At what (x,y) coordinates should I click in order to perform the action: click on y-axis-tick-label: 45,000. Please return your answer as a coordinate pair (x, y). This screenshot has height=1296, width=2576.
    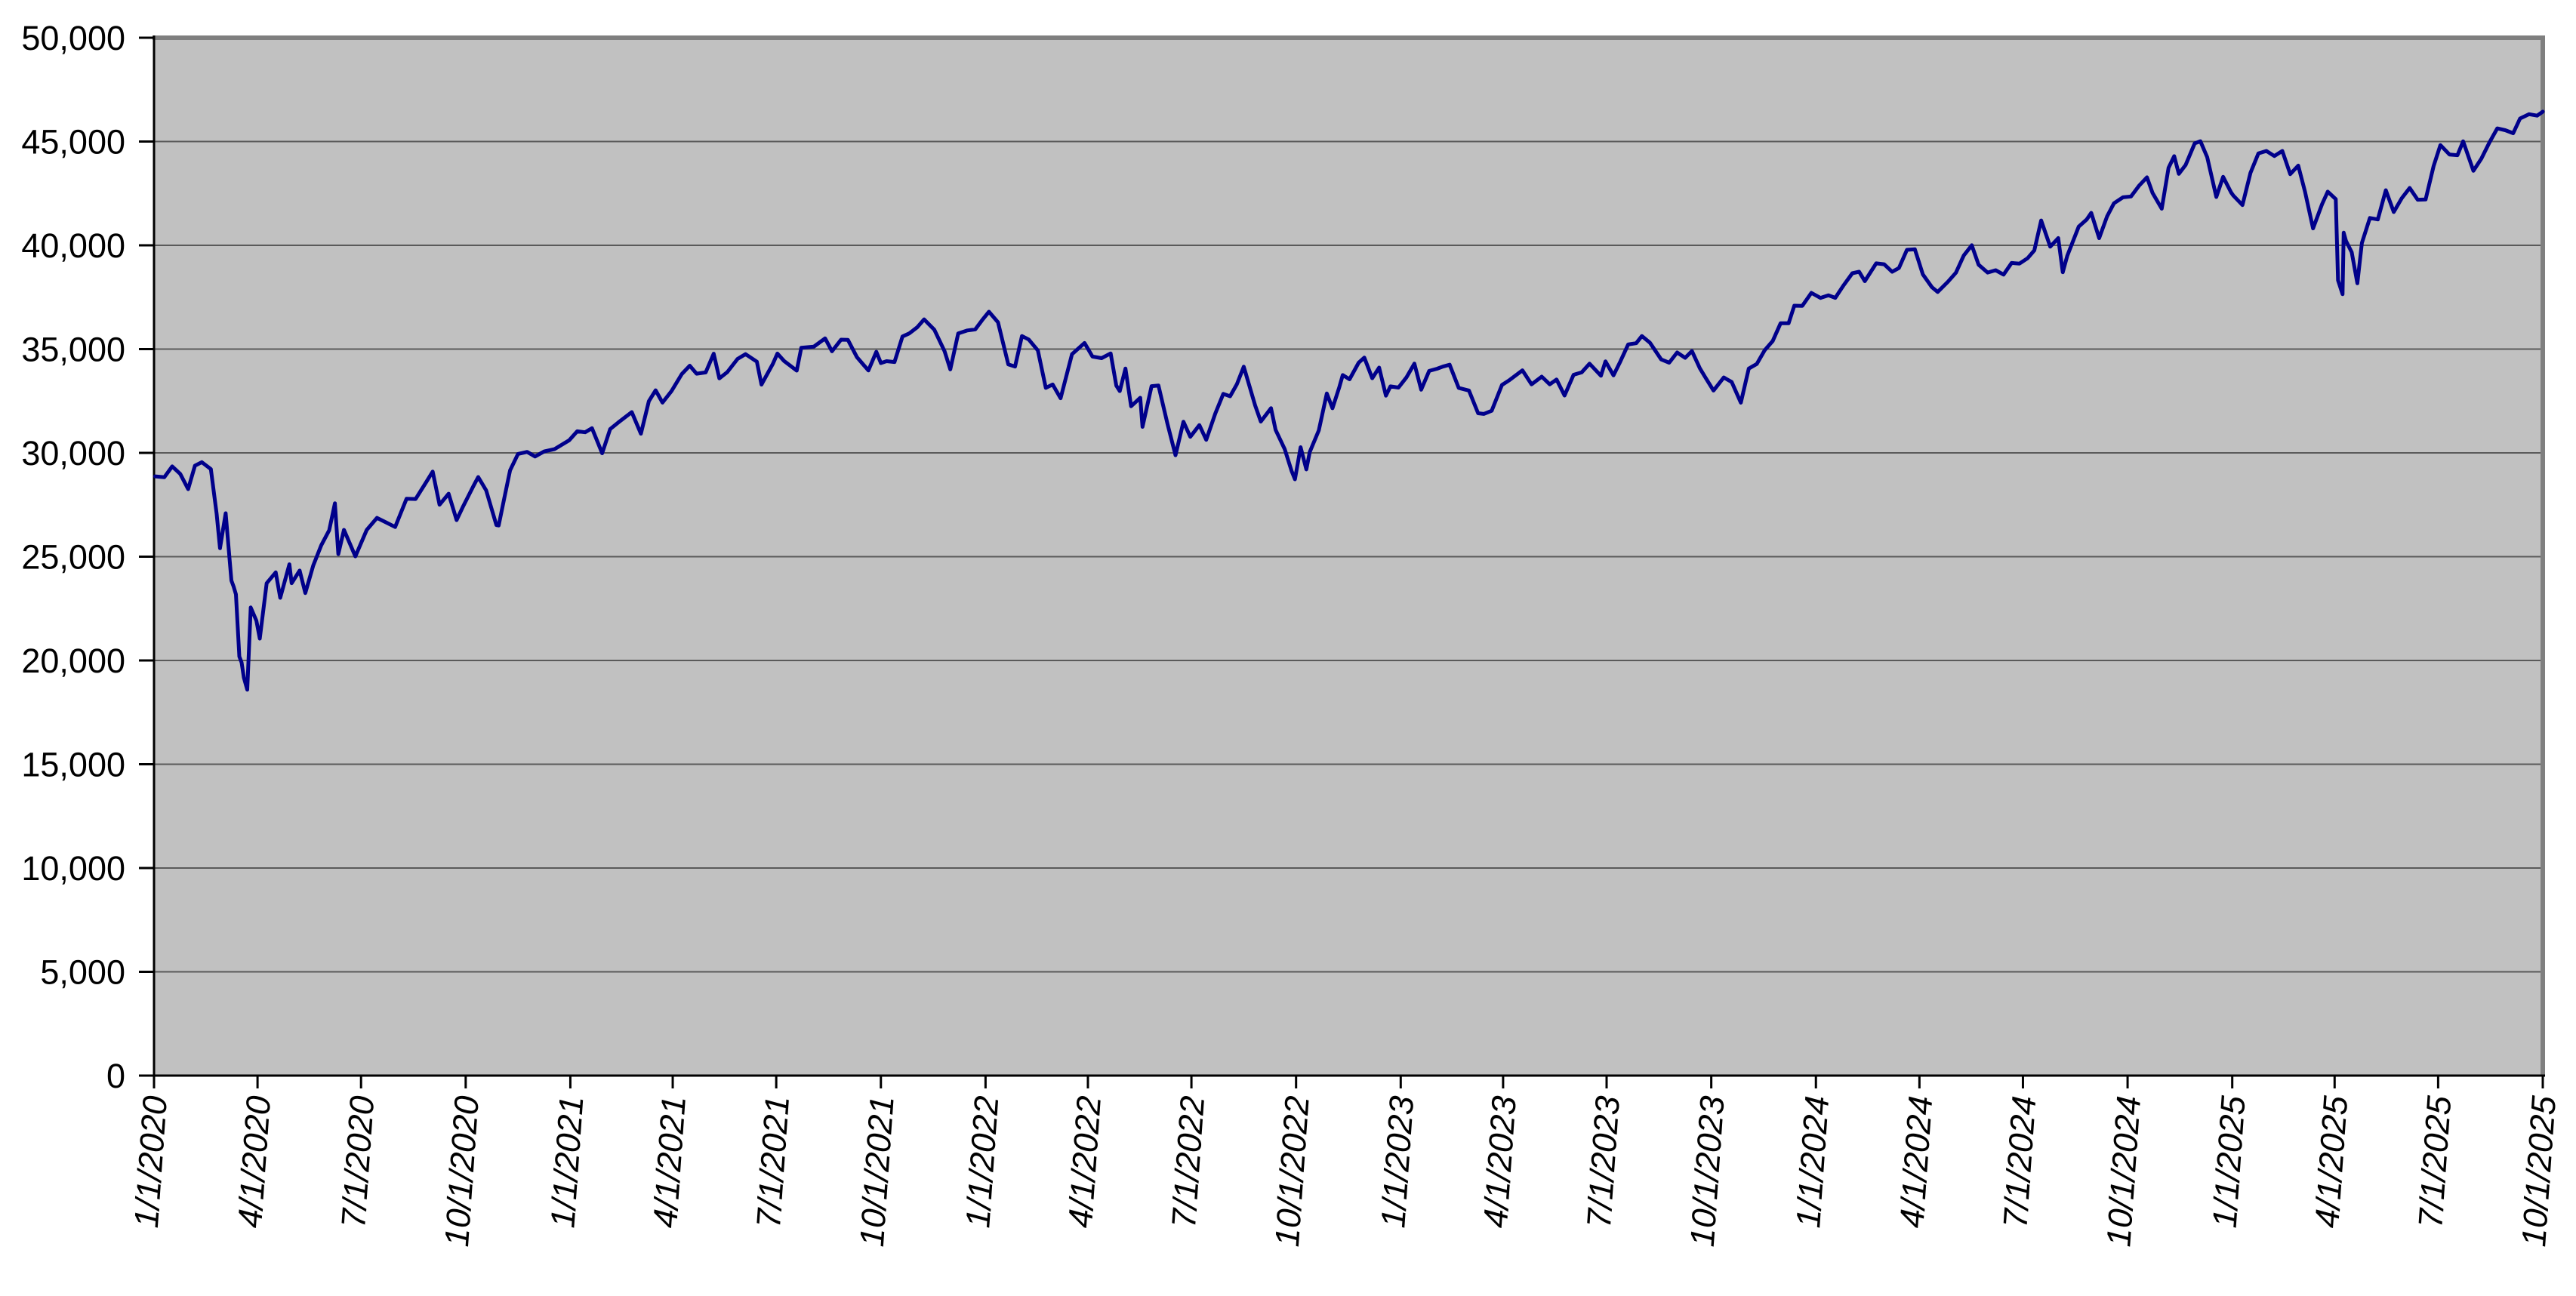
    Looking at the image, I should click on (73, 143).